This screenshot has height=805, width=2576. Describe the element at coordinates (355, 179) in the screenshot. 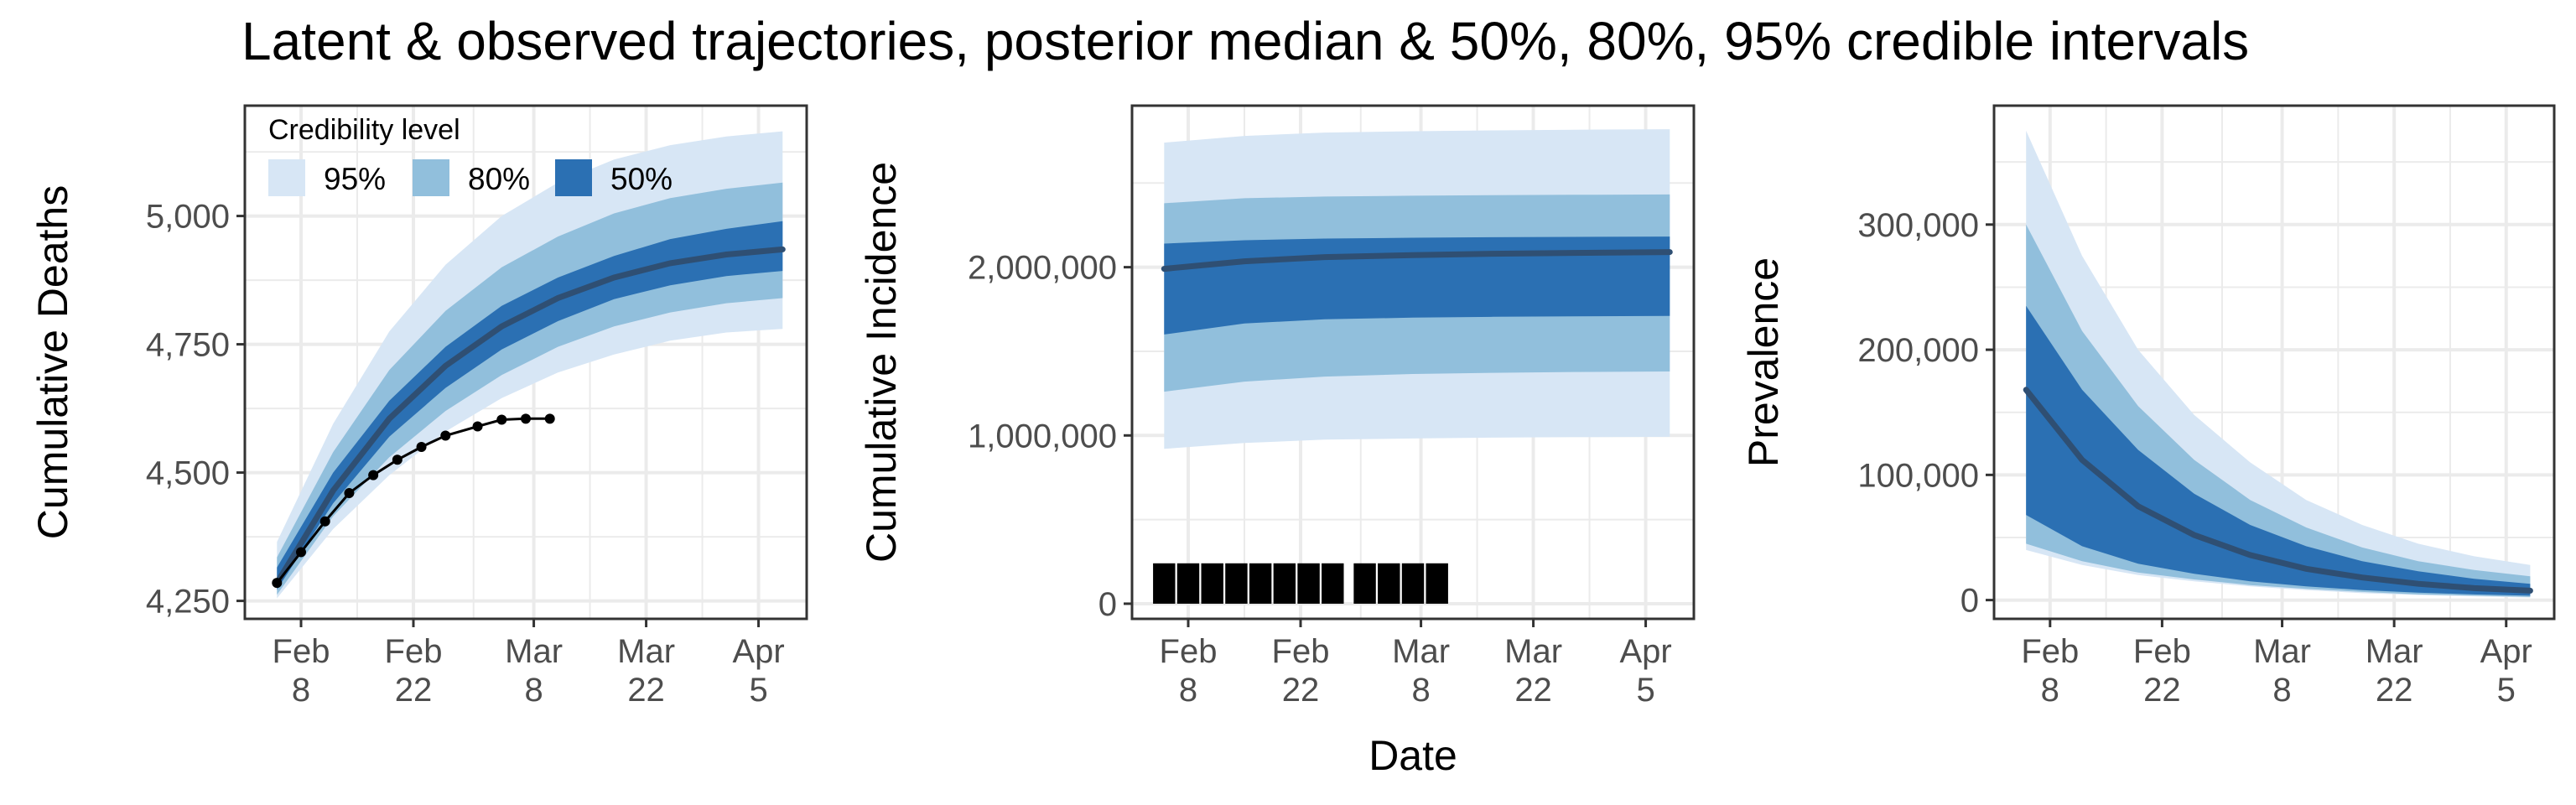

I see `legend-label-95: 95%` at that location.